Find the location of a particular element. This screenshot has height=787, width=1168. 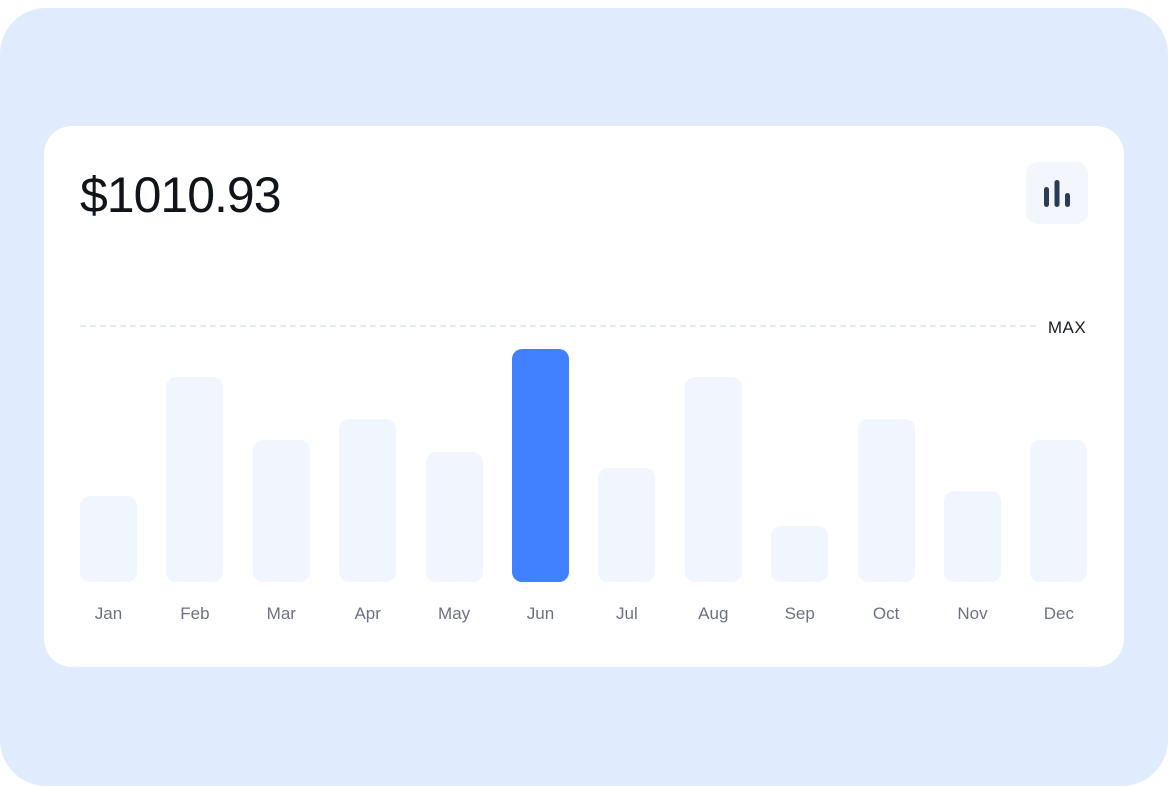

bar-jul is located at coordinates (627, 524).